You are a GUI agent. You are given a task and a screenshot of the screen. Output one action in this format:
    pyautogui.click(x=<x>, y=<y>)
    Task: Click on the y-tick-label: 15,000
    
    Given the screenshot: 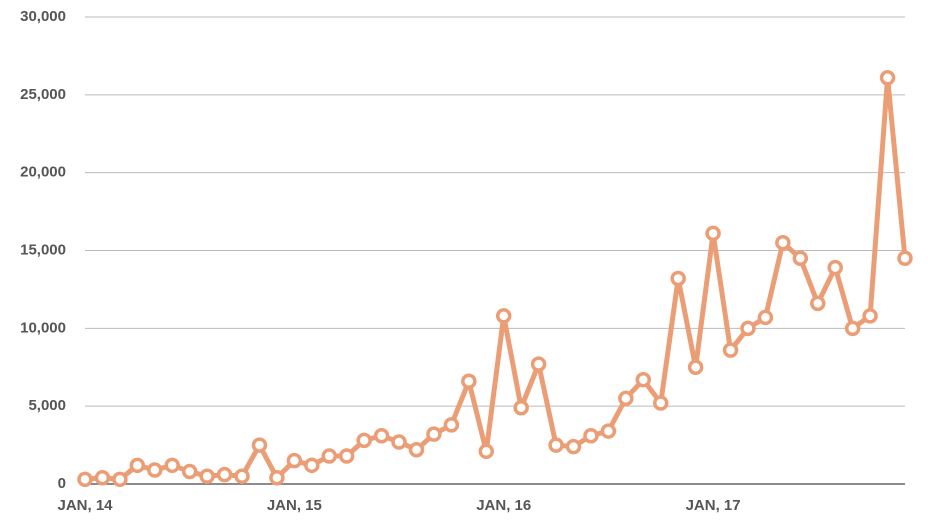 What is the action you would take?
    pyautogui.click(x=43, y=249)
    